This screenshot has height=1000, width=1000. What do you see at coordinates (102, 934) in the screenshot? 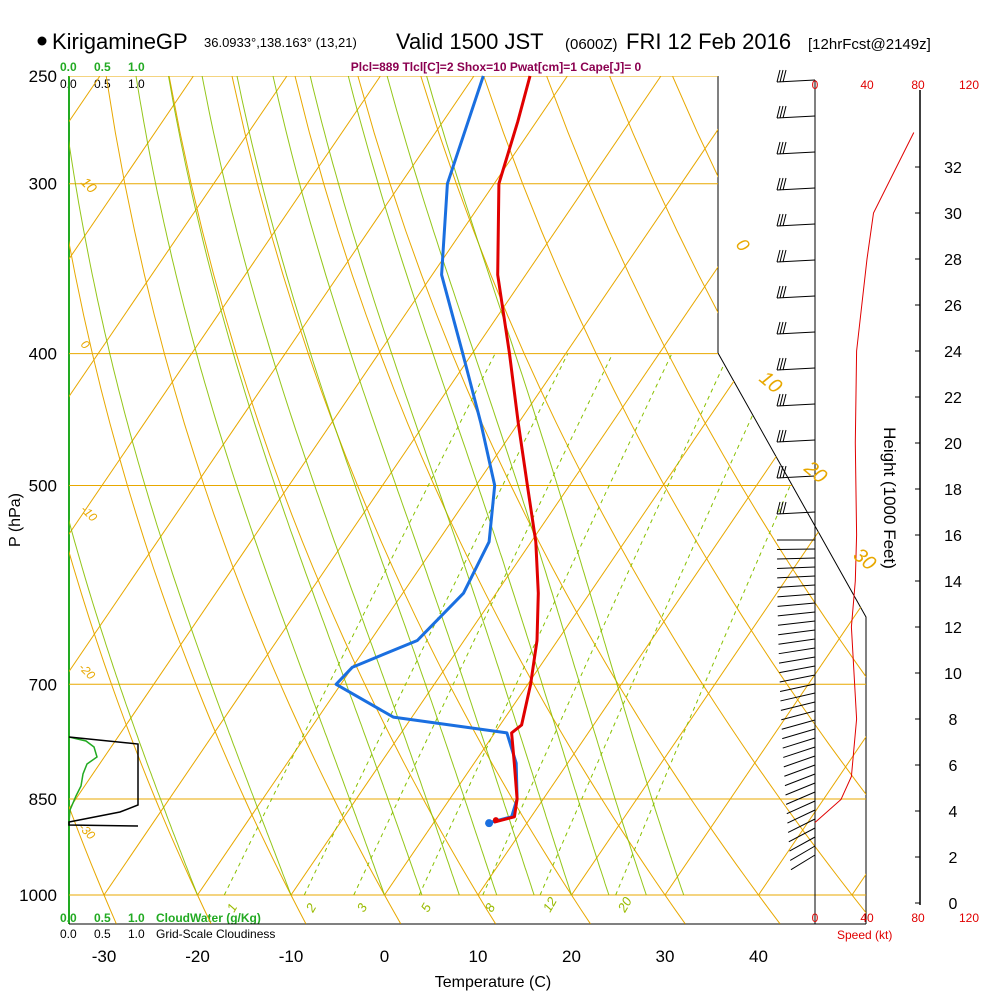
I see `cl-tick-bot-1: 0.5` at bounding box center [102, 934].